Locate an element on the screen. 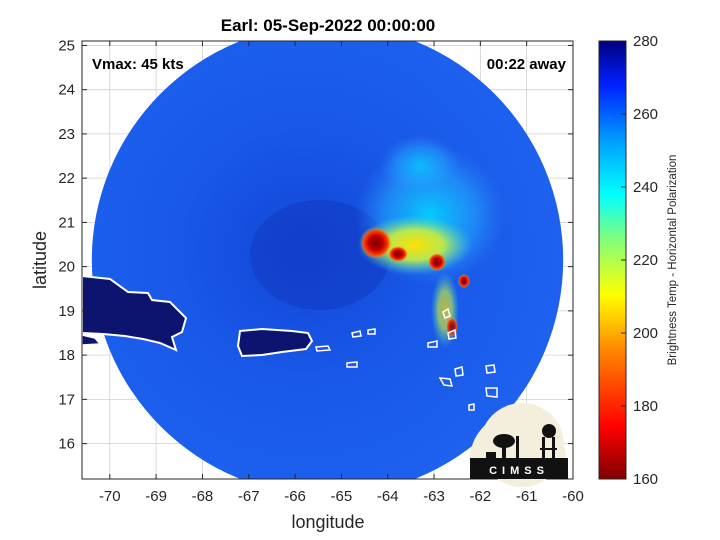  chart-title: Earl: 05-Sep-2022 00:00:00 is located at coordinates (328, 25).